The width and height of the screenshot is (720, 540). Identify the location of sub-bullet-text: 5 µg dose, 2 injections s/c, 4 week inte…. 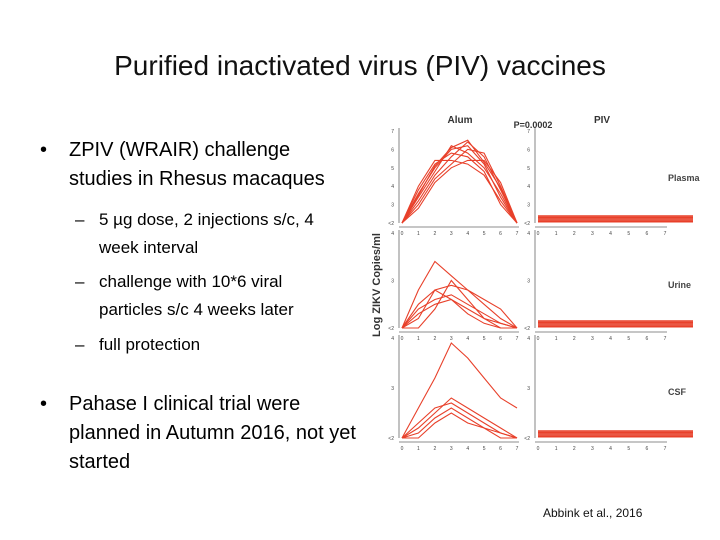
(206, 233).